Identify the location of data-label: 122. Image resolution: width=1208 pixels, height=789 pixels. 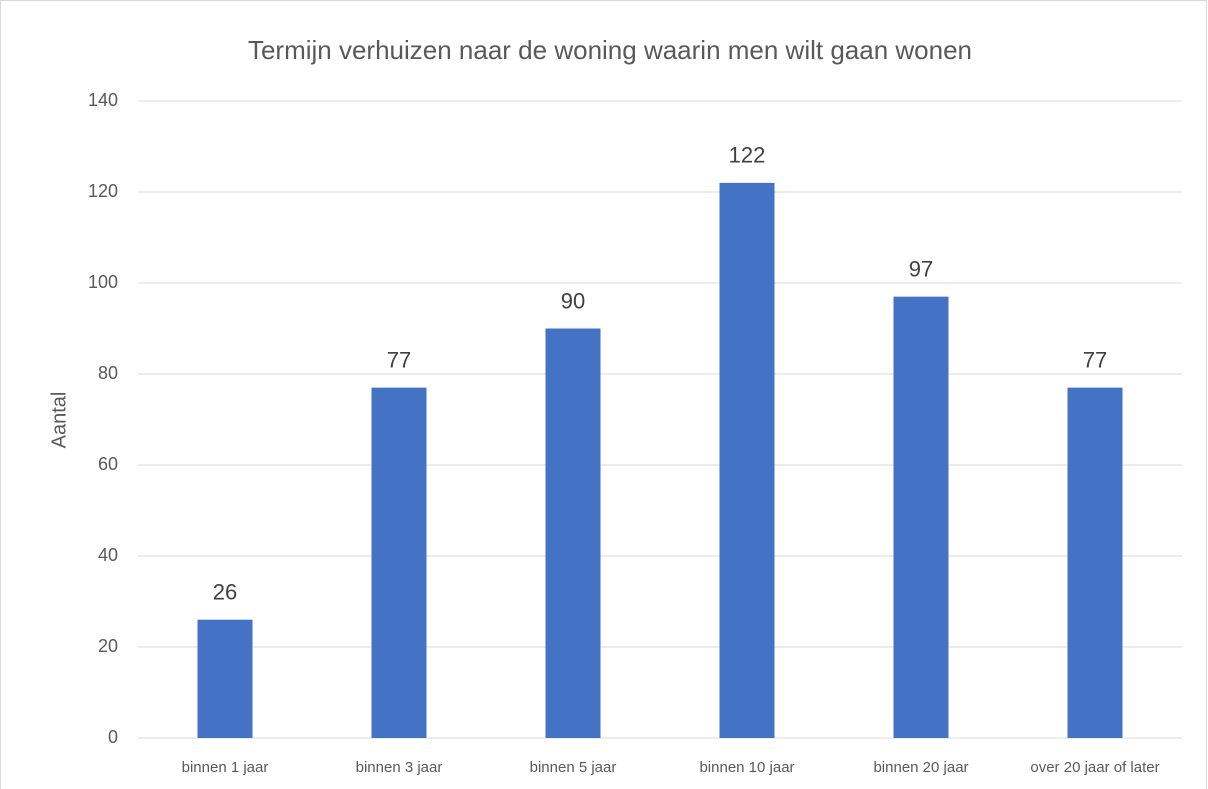
(747, 155).